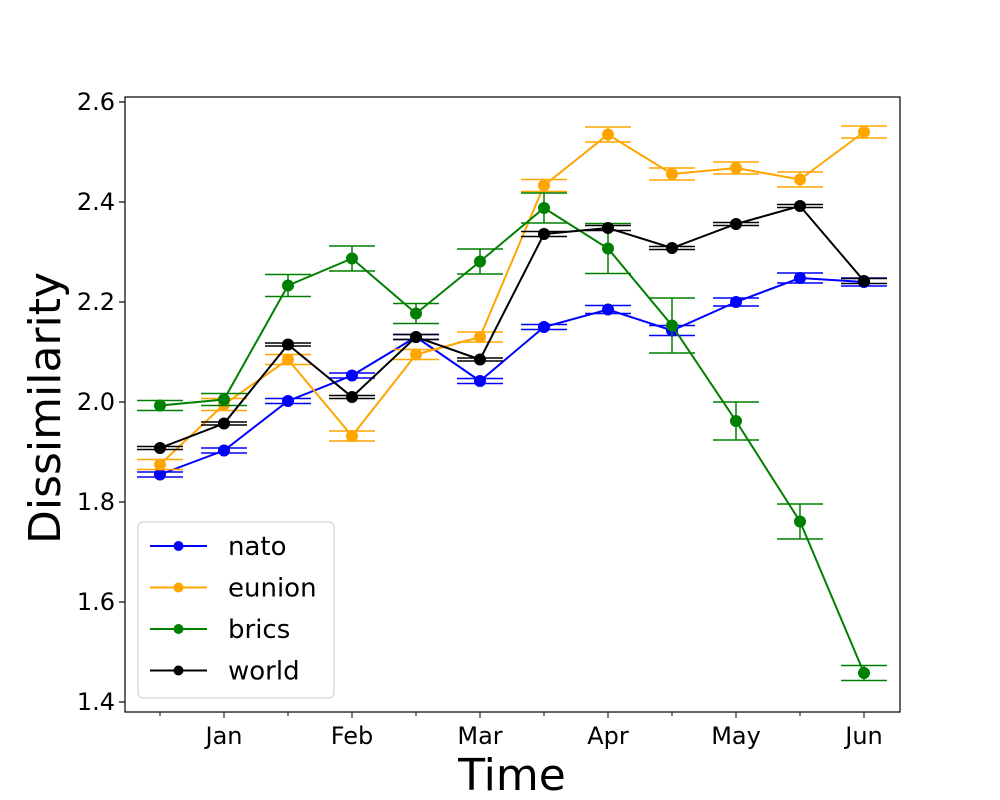 This screenshot has width=1000, height=800. What do you see at coordinates (96, 502) in the screenshot?
I see `y-tick-label: 1.8` at bounding box center [96, 502].